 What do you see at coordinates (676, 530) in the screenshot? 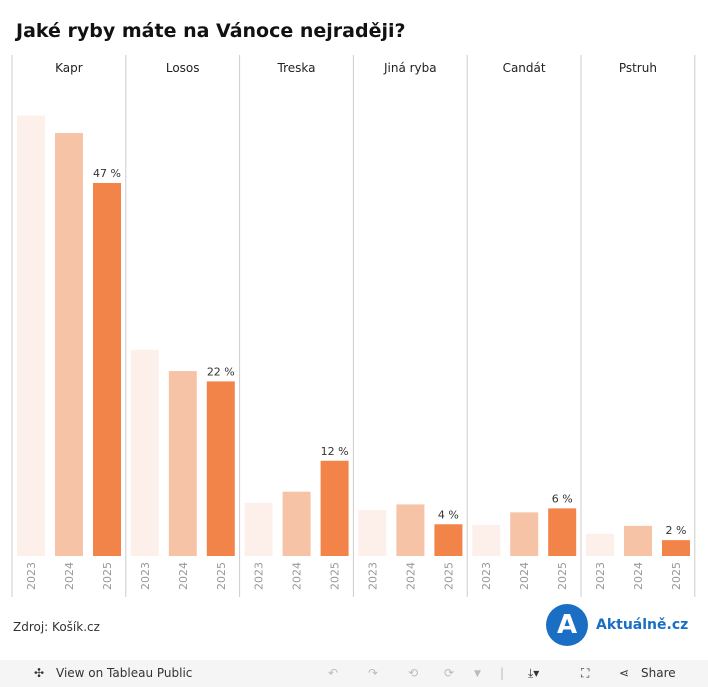
I see `data-label: 2 %` at bounding box center [676, 530].